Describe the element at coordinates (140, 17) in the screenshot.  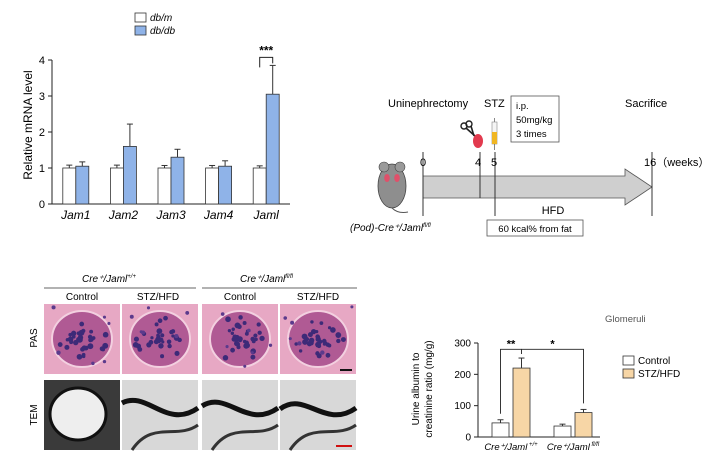
I see `legend-swatch-dbm` at that location.